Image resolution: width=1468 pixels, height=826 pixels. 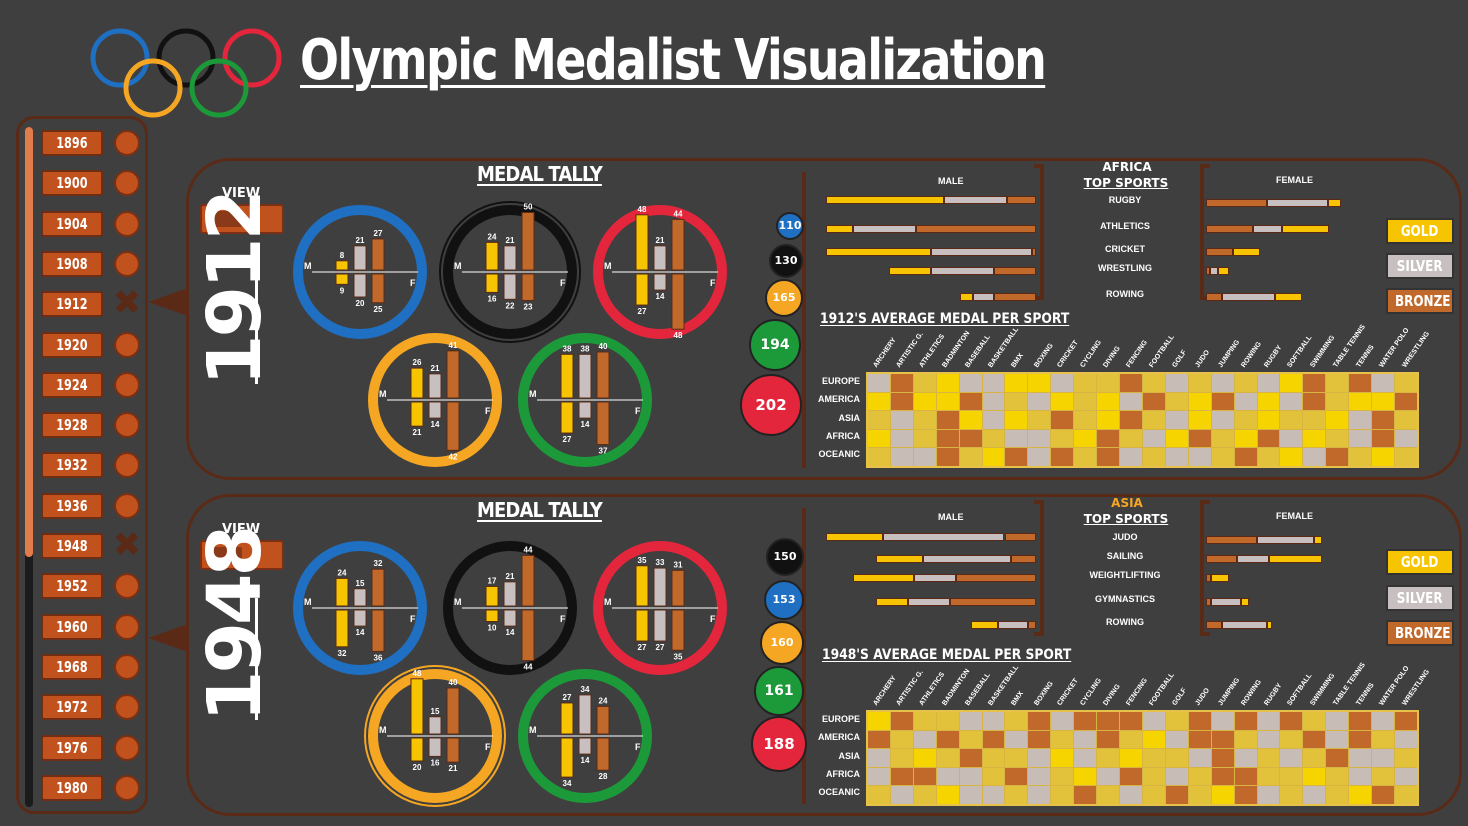 I want to click on year-button-1932: 1932, so click(x=72, y=465).